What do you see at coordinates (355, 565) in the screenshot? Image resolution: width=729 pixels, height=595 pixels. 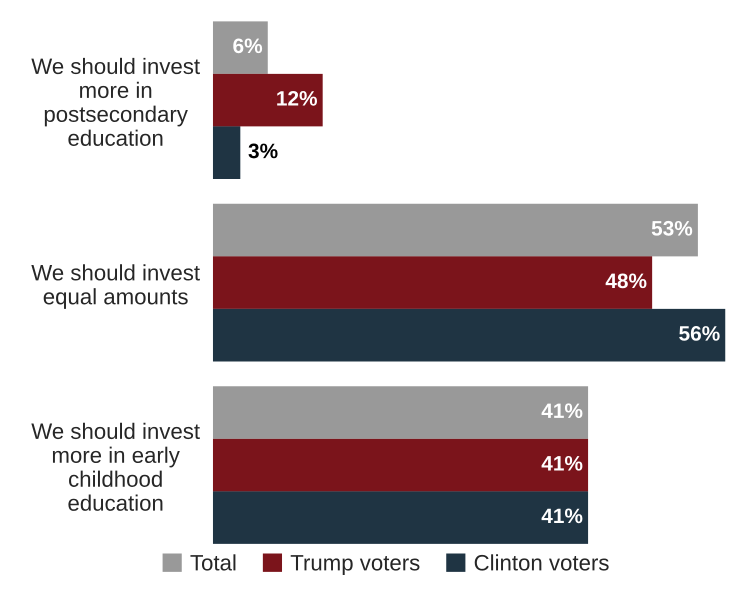 I see `legend-label: Trump voters` at bounding box center [355, 565].